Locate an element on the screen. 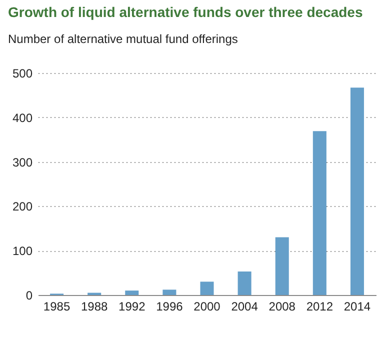  x-tick-label: 1988 is located at coordinates (94, 307).